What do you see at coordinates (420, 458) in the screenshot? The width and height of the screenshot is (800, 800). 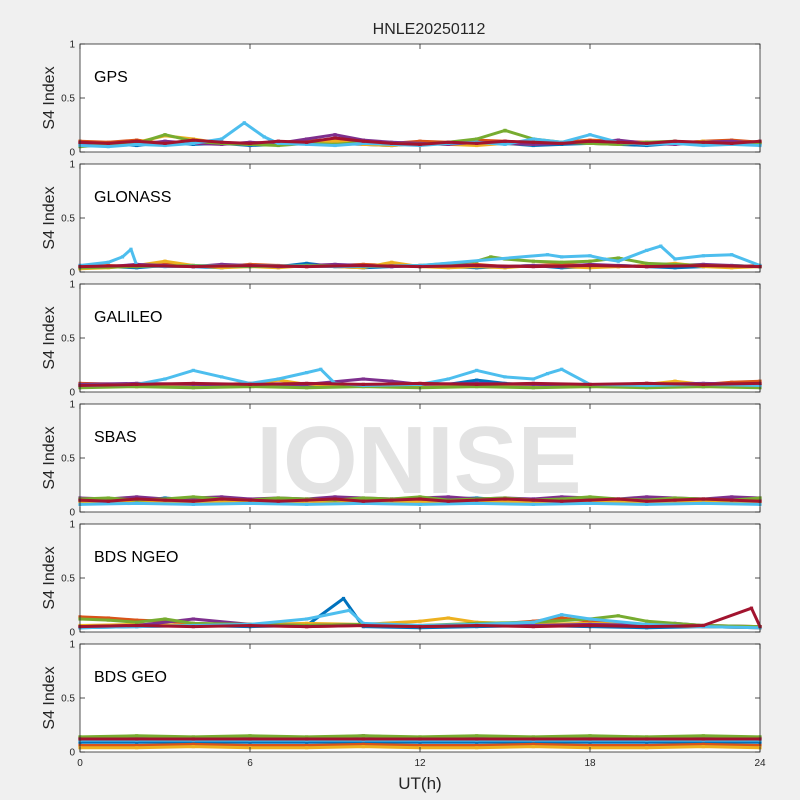 I see `plot-area` at bounding box center [420, 458].